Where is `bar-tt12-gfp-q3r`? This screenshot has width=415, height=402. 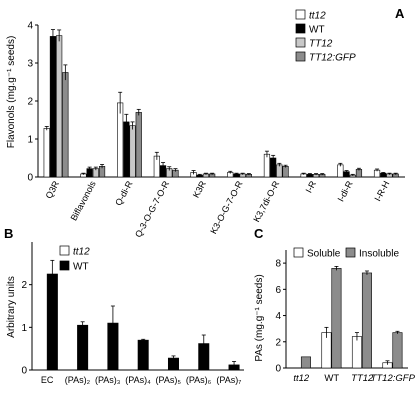
bar-tt12-gfp-q3r is located at coordinates (65, 125).